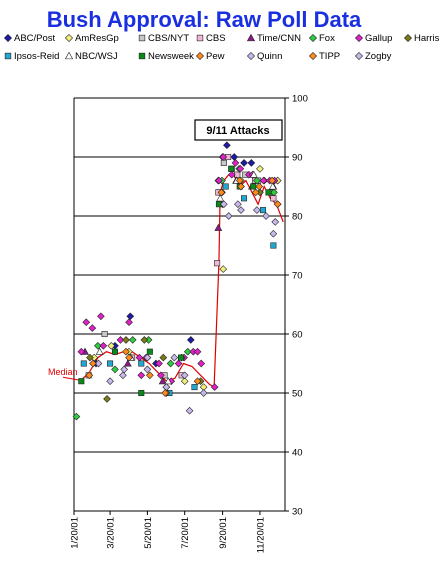 This screenshot has width=443, height=567. What do you see at coordinates (69, 38) in the screenshot?
I see `legend-marker-amresgp` at bounding box center [69, 38].